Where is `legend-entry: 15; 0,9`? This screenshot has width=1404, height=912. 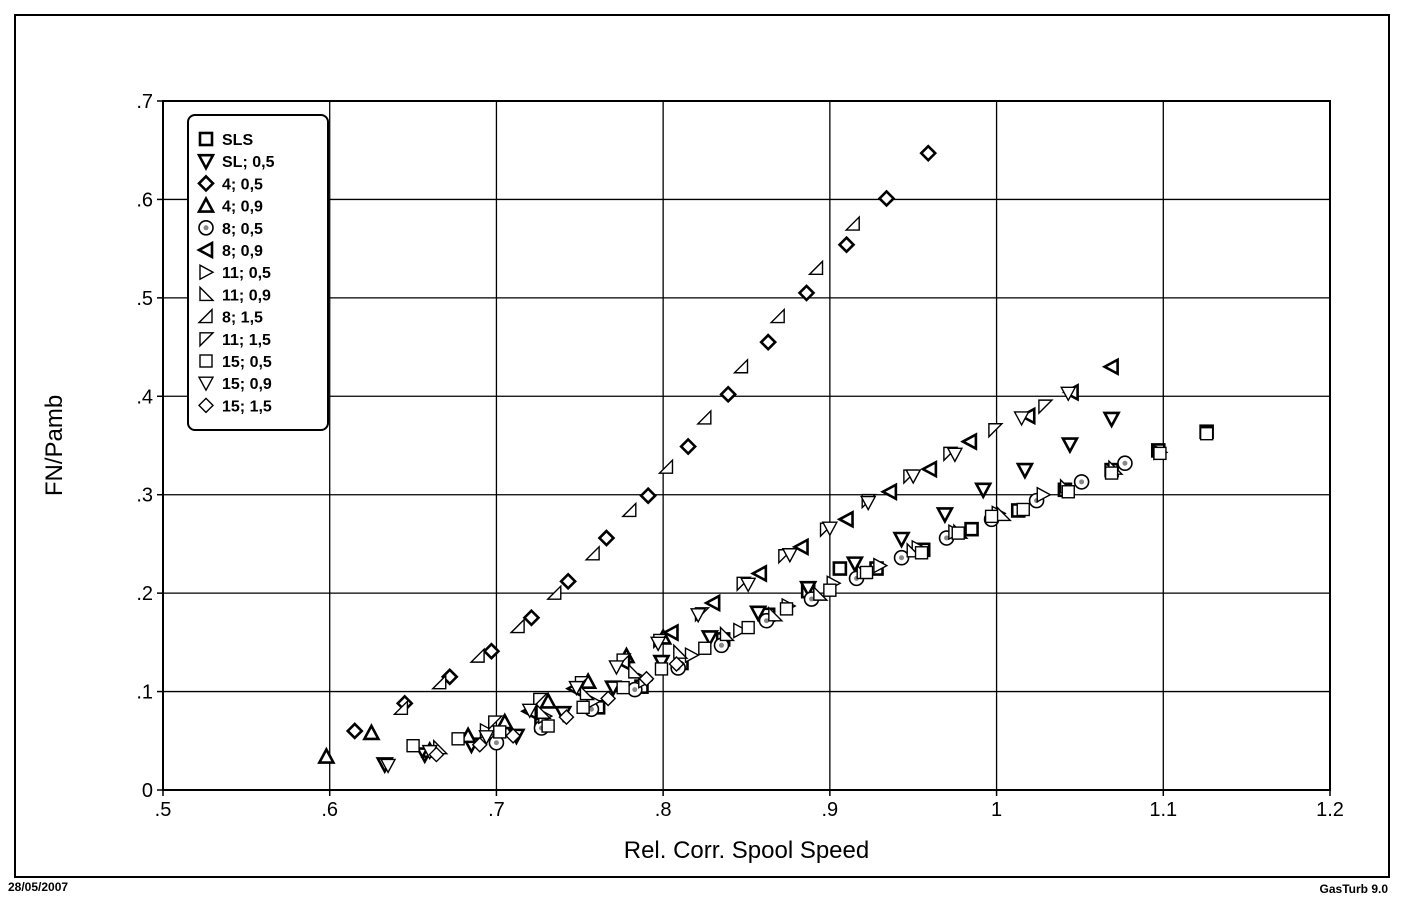 legend-entry: 15; 0,9 is located at coordinates (247, 384).